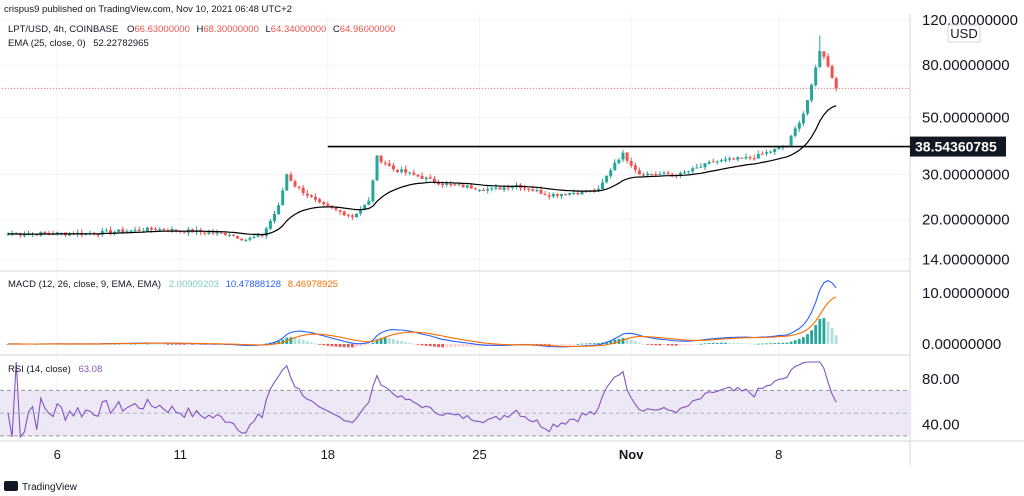 Image resolution: width=1024 pixels, height=496 pixels. What do you see at coordinates (84, 284) in the screenshot?
I see `macd-label: MACD (12, 26, close, 9, EMA, EMA)` at bounding box center [84, 284].